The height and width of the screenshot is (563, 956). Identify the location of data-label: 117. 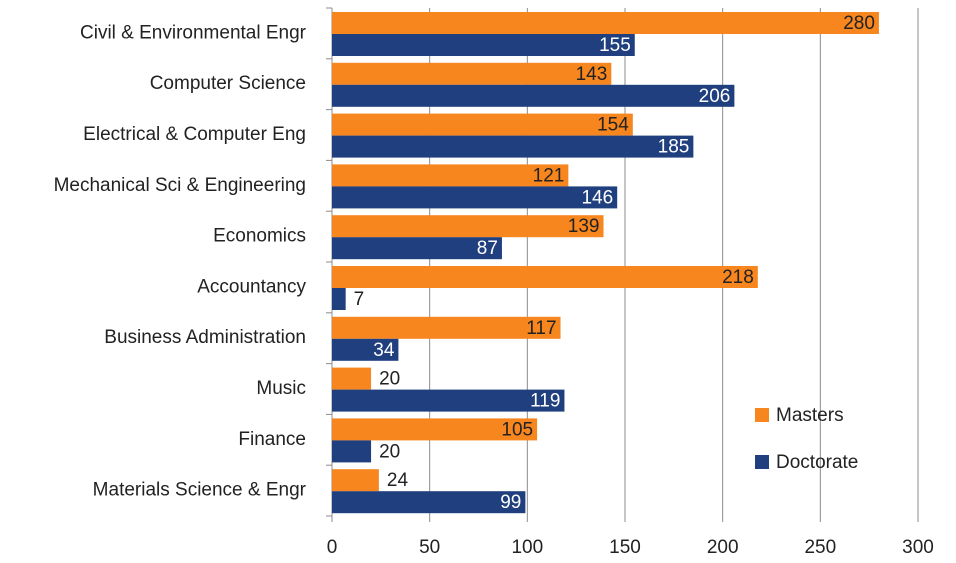
(541, 328).